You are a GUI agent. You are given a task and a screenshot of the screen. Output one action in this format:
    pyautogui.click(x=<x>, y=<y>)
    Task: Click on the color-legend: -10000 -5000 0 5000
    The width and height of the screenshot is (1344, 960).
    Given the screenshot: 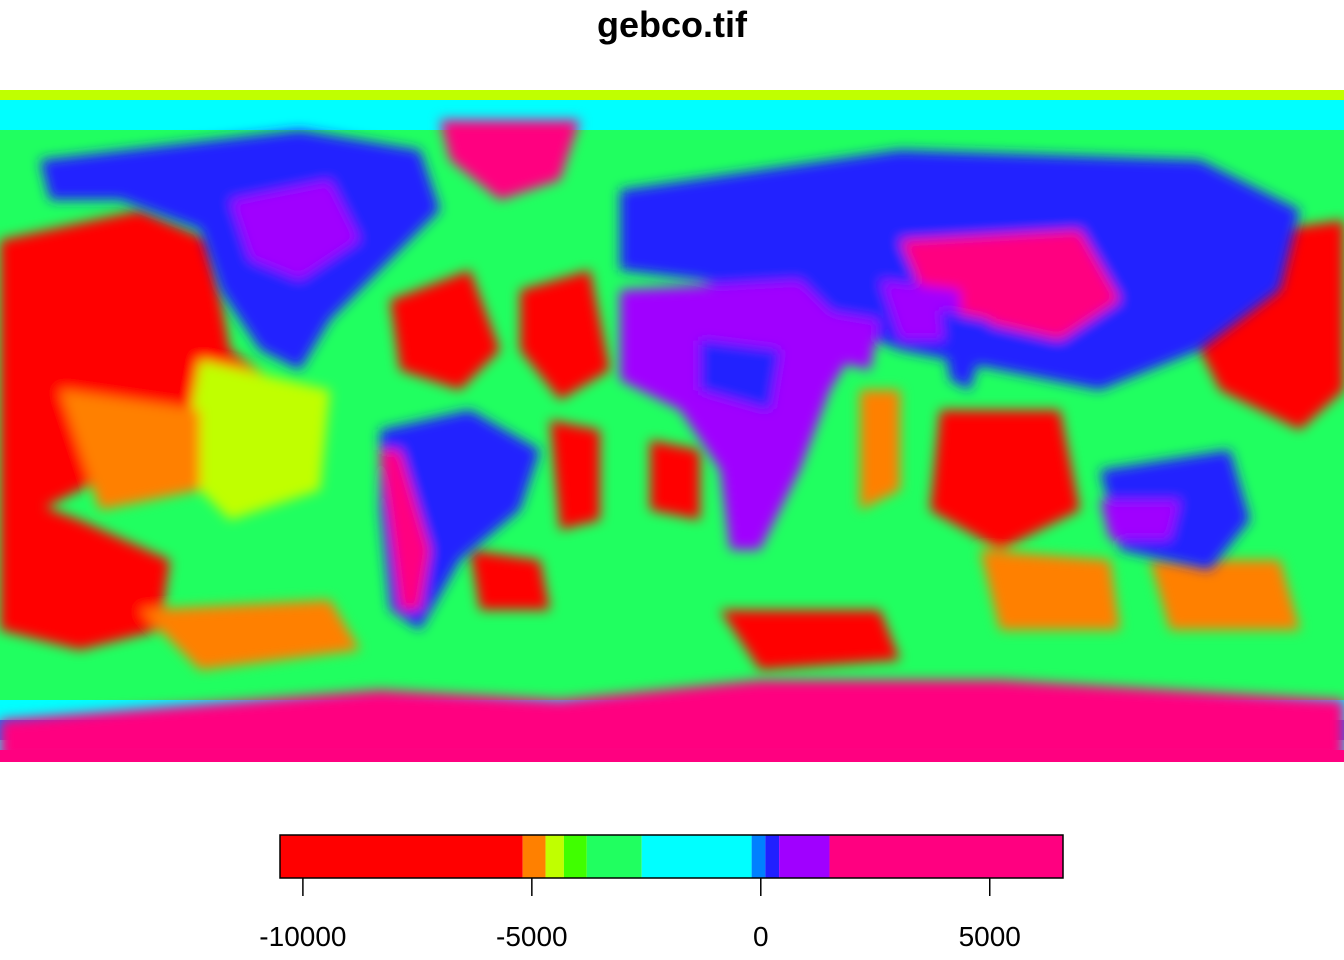 What is the action you would take?
    pyautogui.click(x=661, y=893)
    